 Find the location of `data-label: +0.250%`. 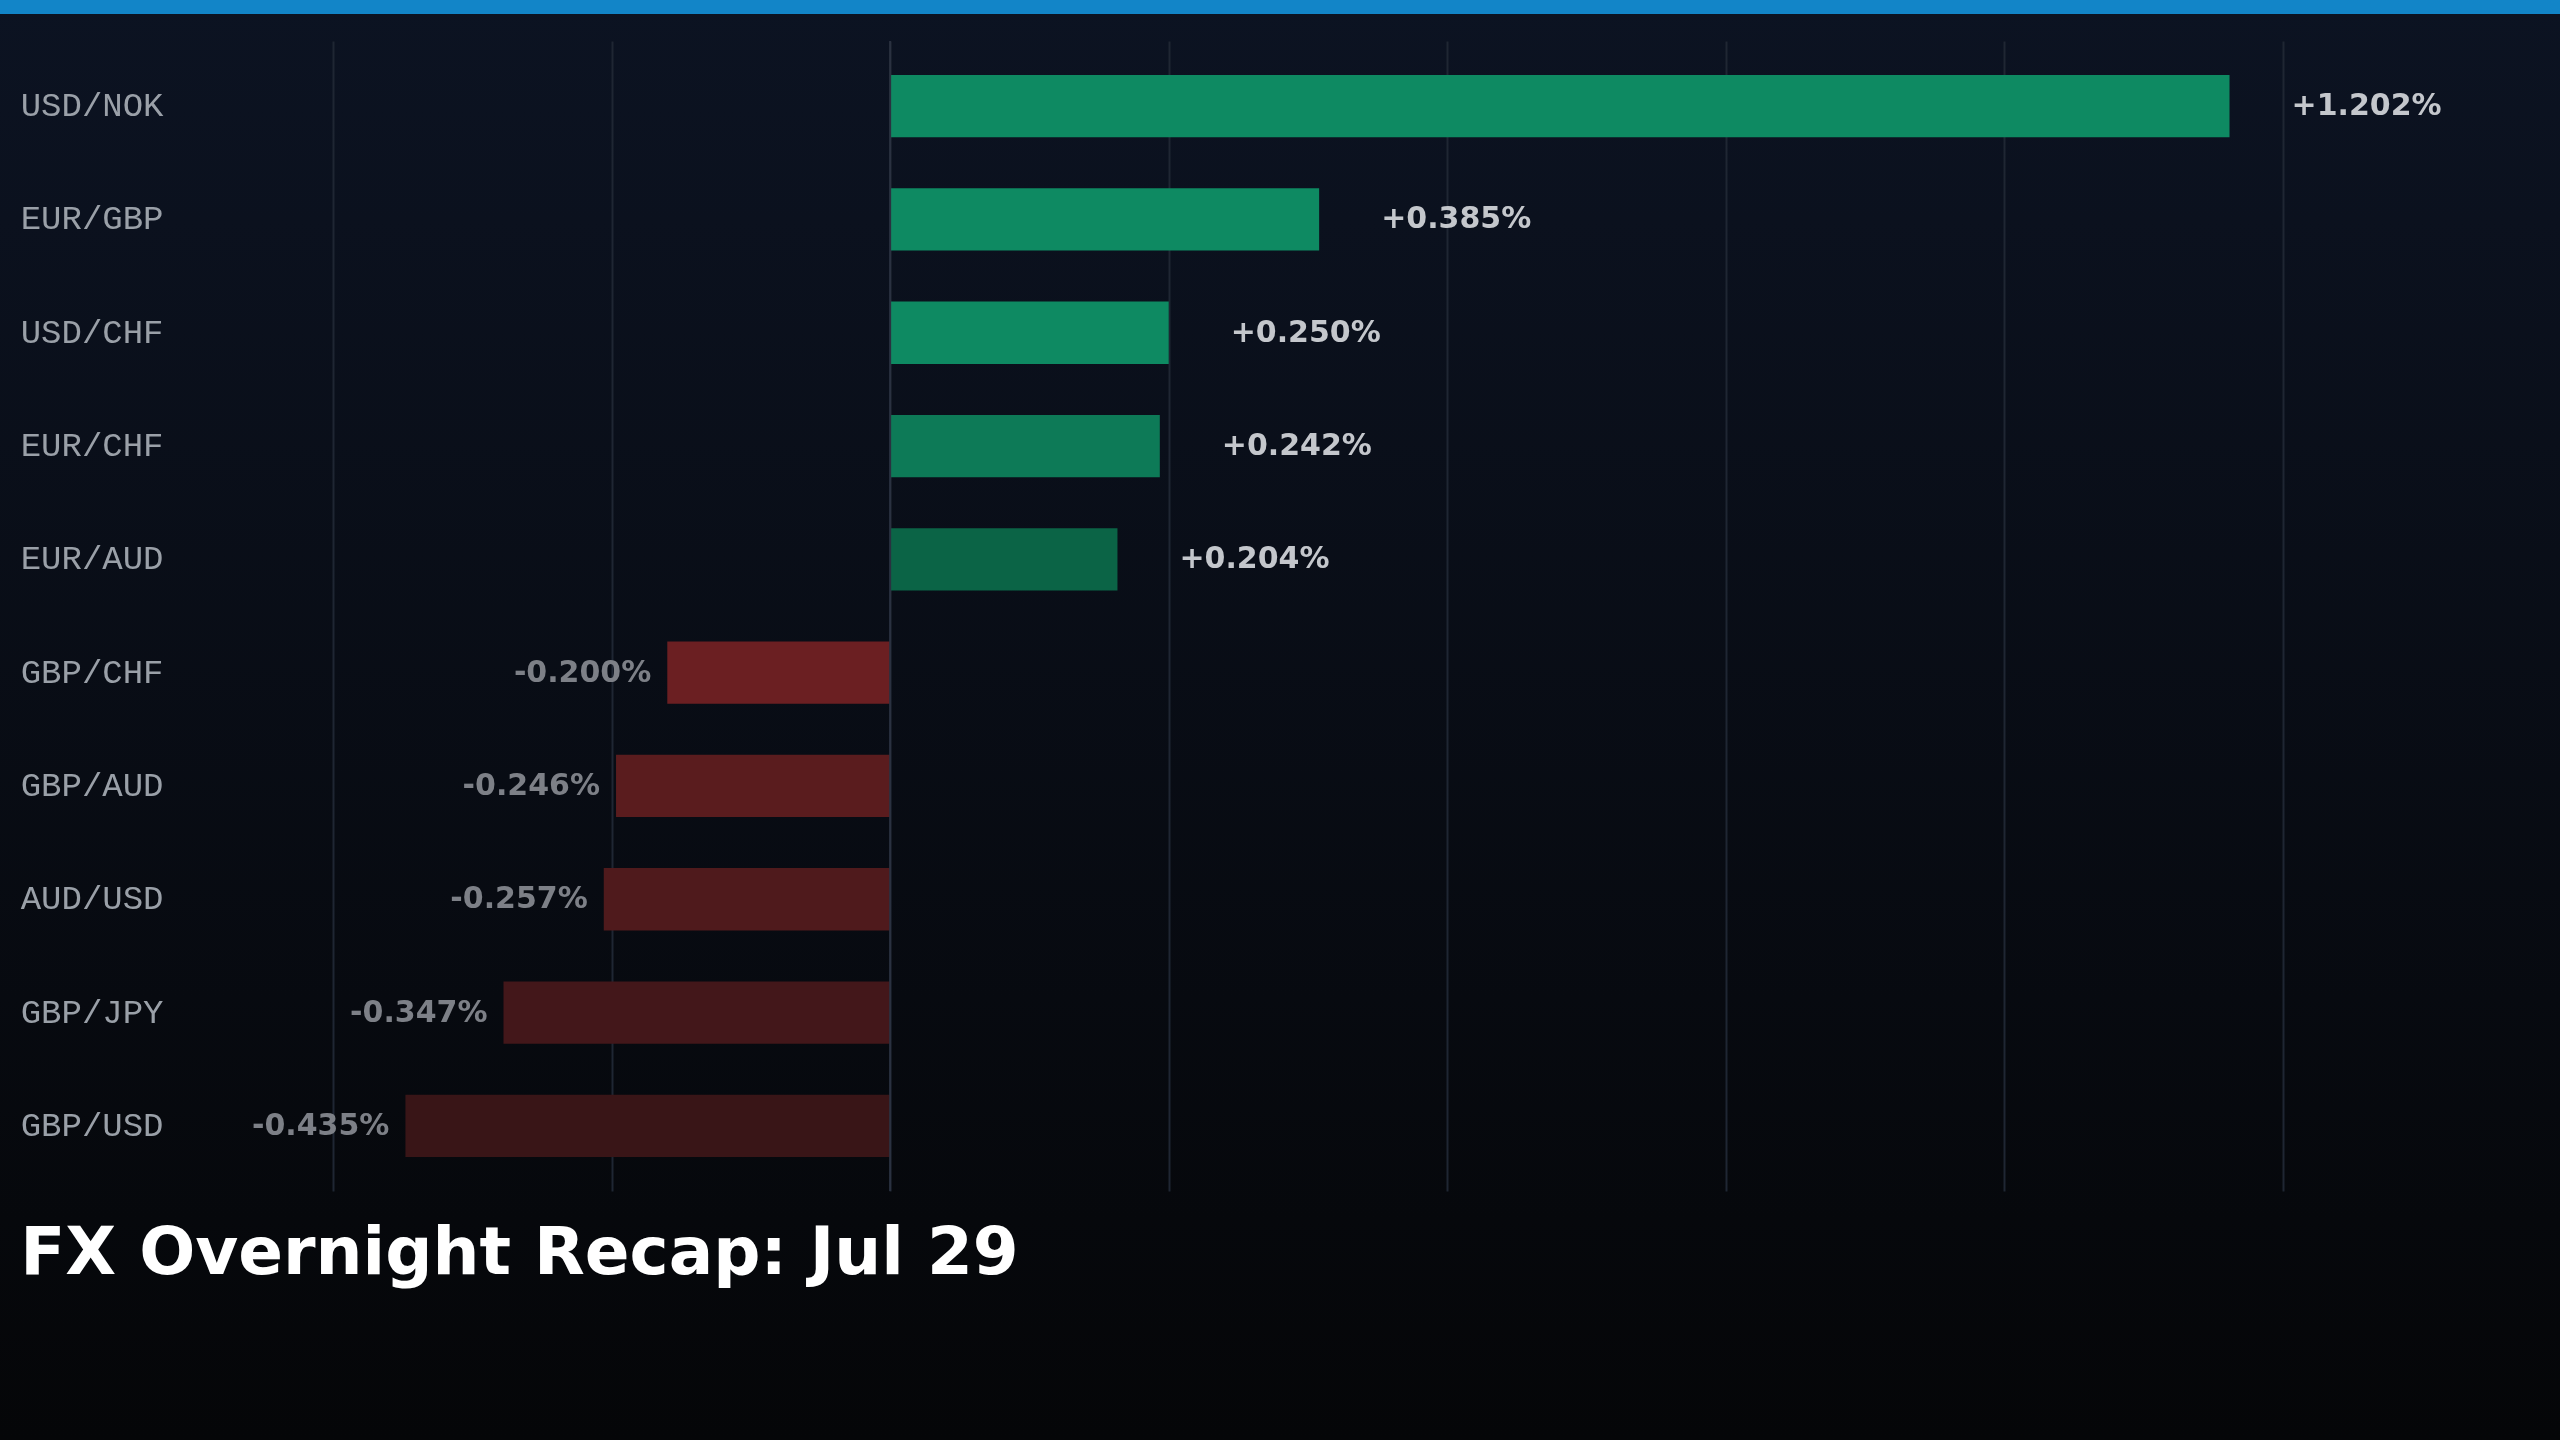

data-label: +0.250% is located at coordinates (1305, 331).